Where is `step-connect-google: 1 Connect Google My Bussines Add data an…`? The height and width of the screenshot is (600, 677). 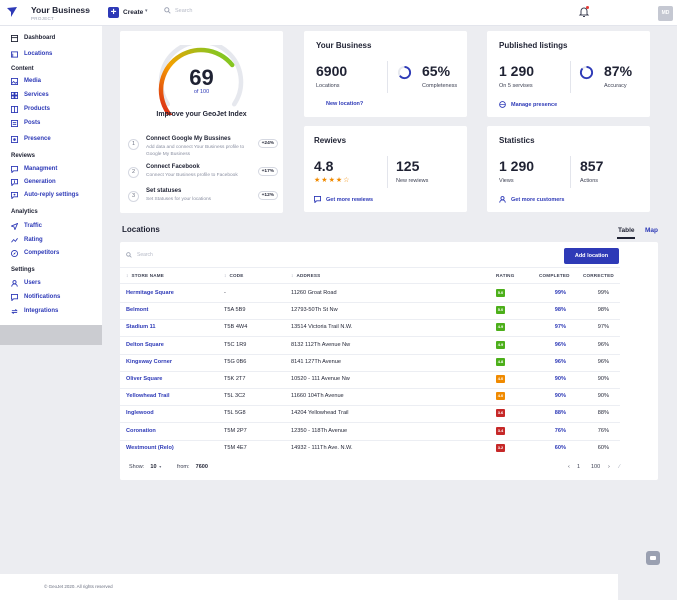 step-connect-google: 1 Connect Google My Bussines Add data an… is located at coordinates (203, 147).